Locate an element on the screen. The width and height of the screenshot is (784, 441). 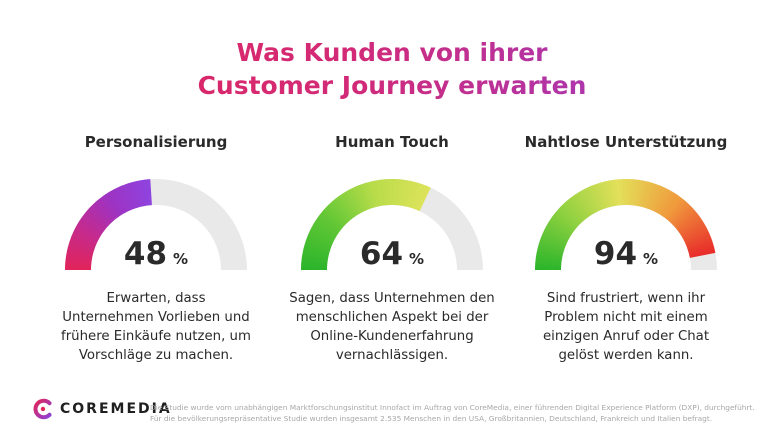
gauge-description-line: Sind frustriert, wenn ihr is located at coordinates (626, 298).